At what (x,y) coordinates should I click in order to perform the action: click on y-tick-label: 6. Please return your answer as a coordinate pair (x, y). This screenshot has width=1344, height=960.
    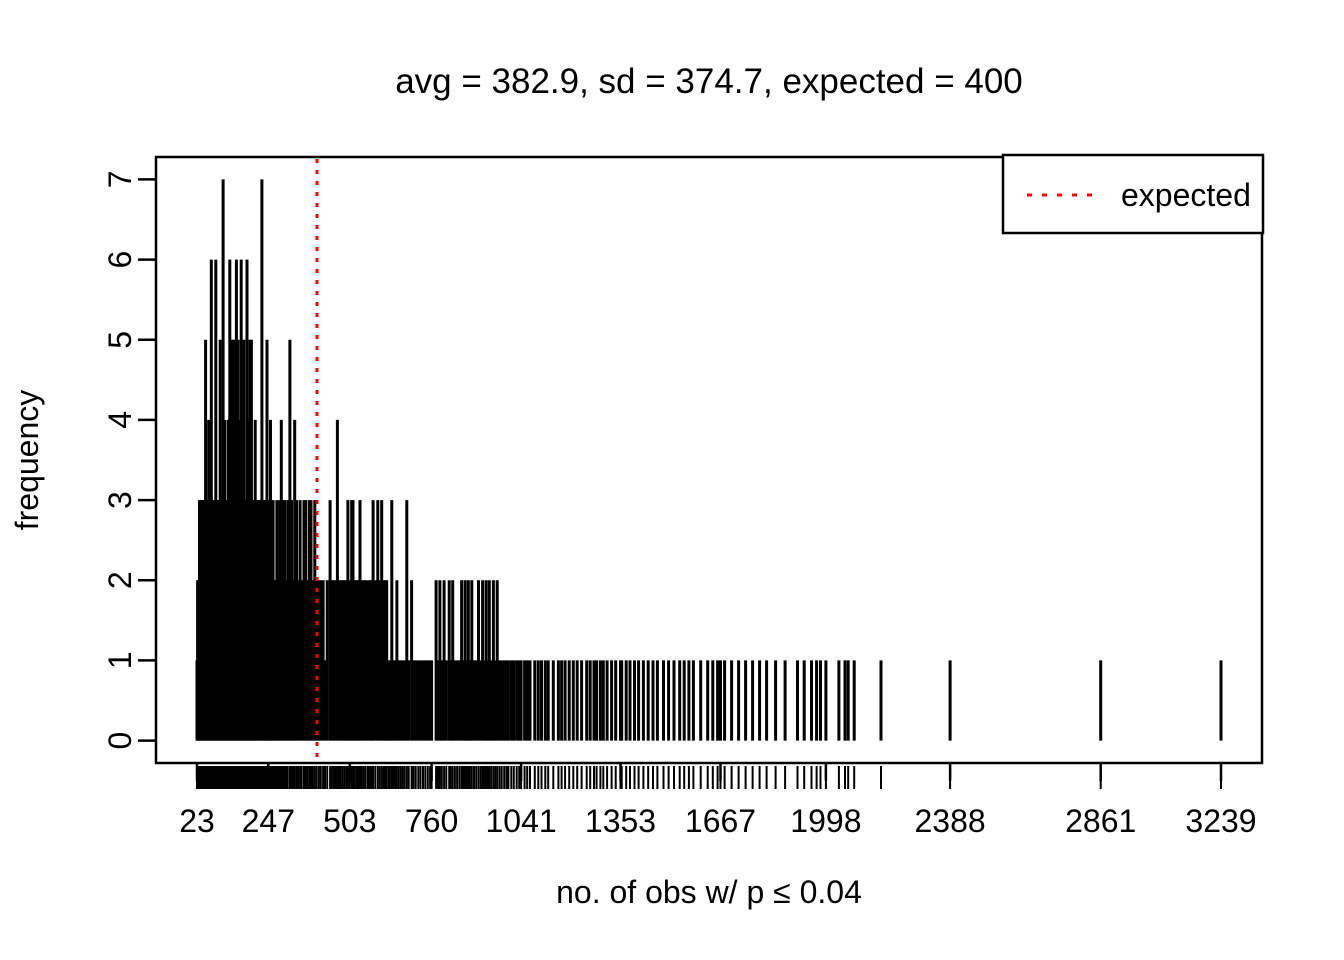
    Looking at the image, I should click on (120, 260).